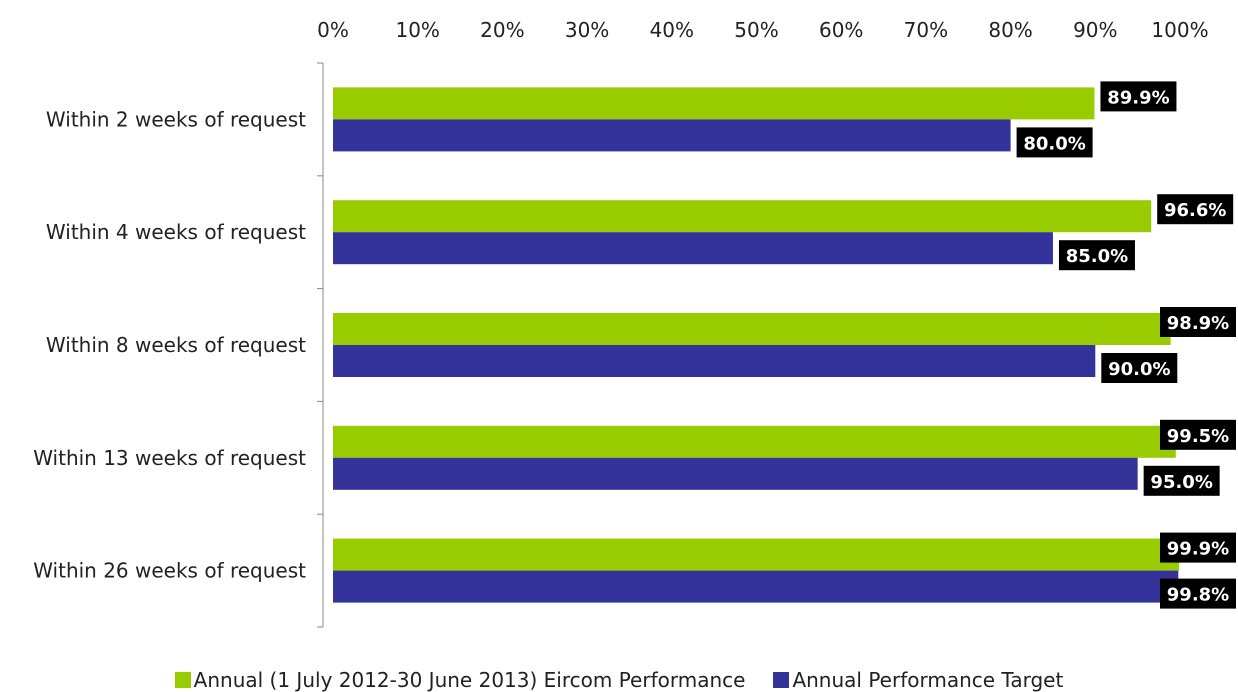 The width and height of the screenshot is (1238, 692). What do you see at coordinates (756, 30) in the screenshot?
I see `x-tick-label-50: 50%` at bounding box center [756, 30].